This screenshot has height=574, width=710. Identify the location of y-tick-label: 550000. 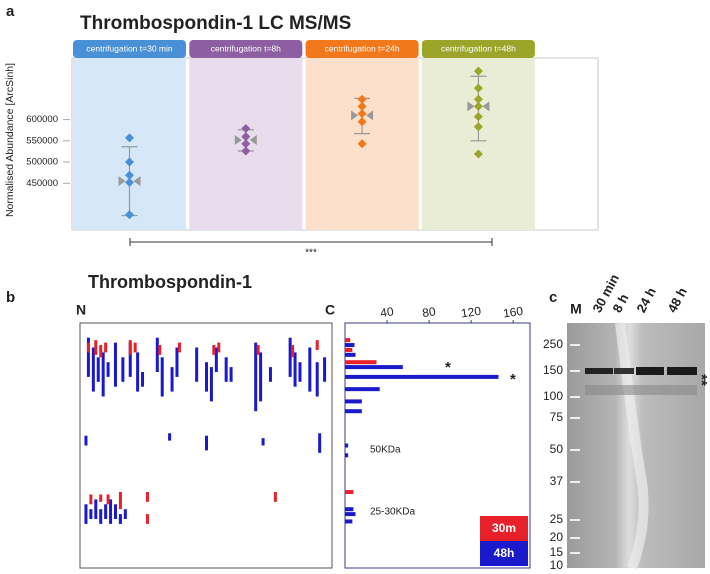
(42, 140).